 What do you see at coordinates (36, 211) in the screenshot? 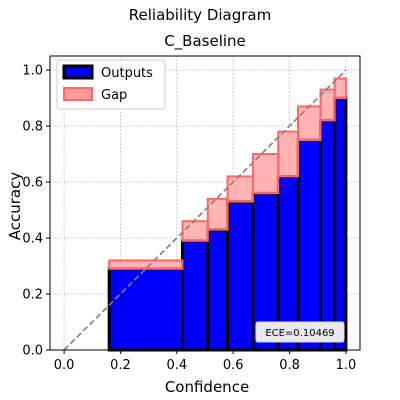
I see `y-axis-ticks: 0.0 0.2 0.4 0.6 0.8 1.0` at bounding box center [36, 211].